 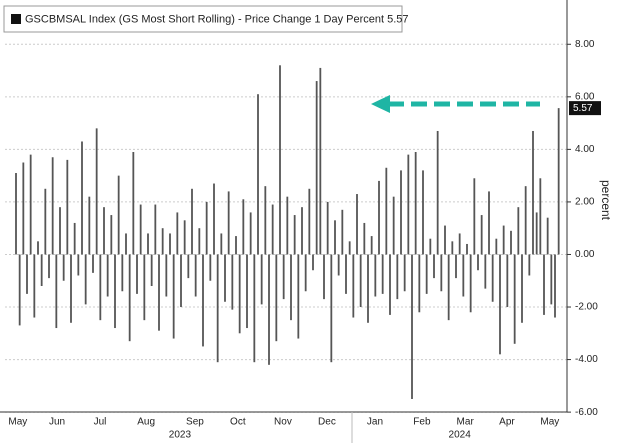 What do you see at coordinates (327, 422) in the screenshot?
I see `x-tick-label: Dec` at bounding box center [327, 422].